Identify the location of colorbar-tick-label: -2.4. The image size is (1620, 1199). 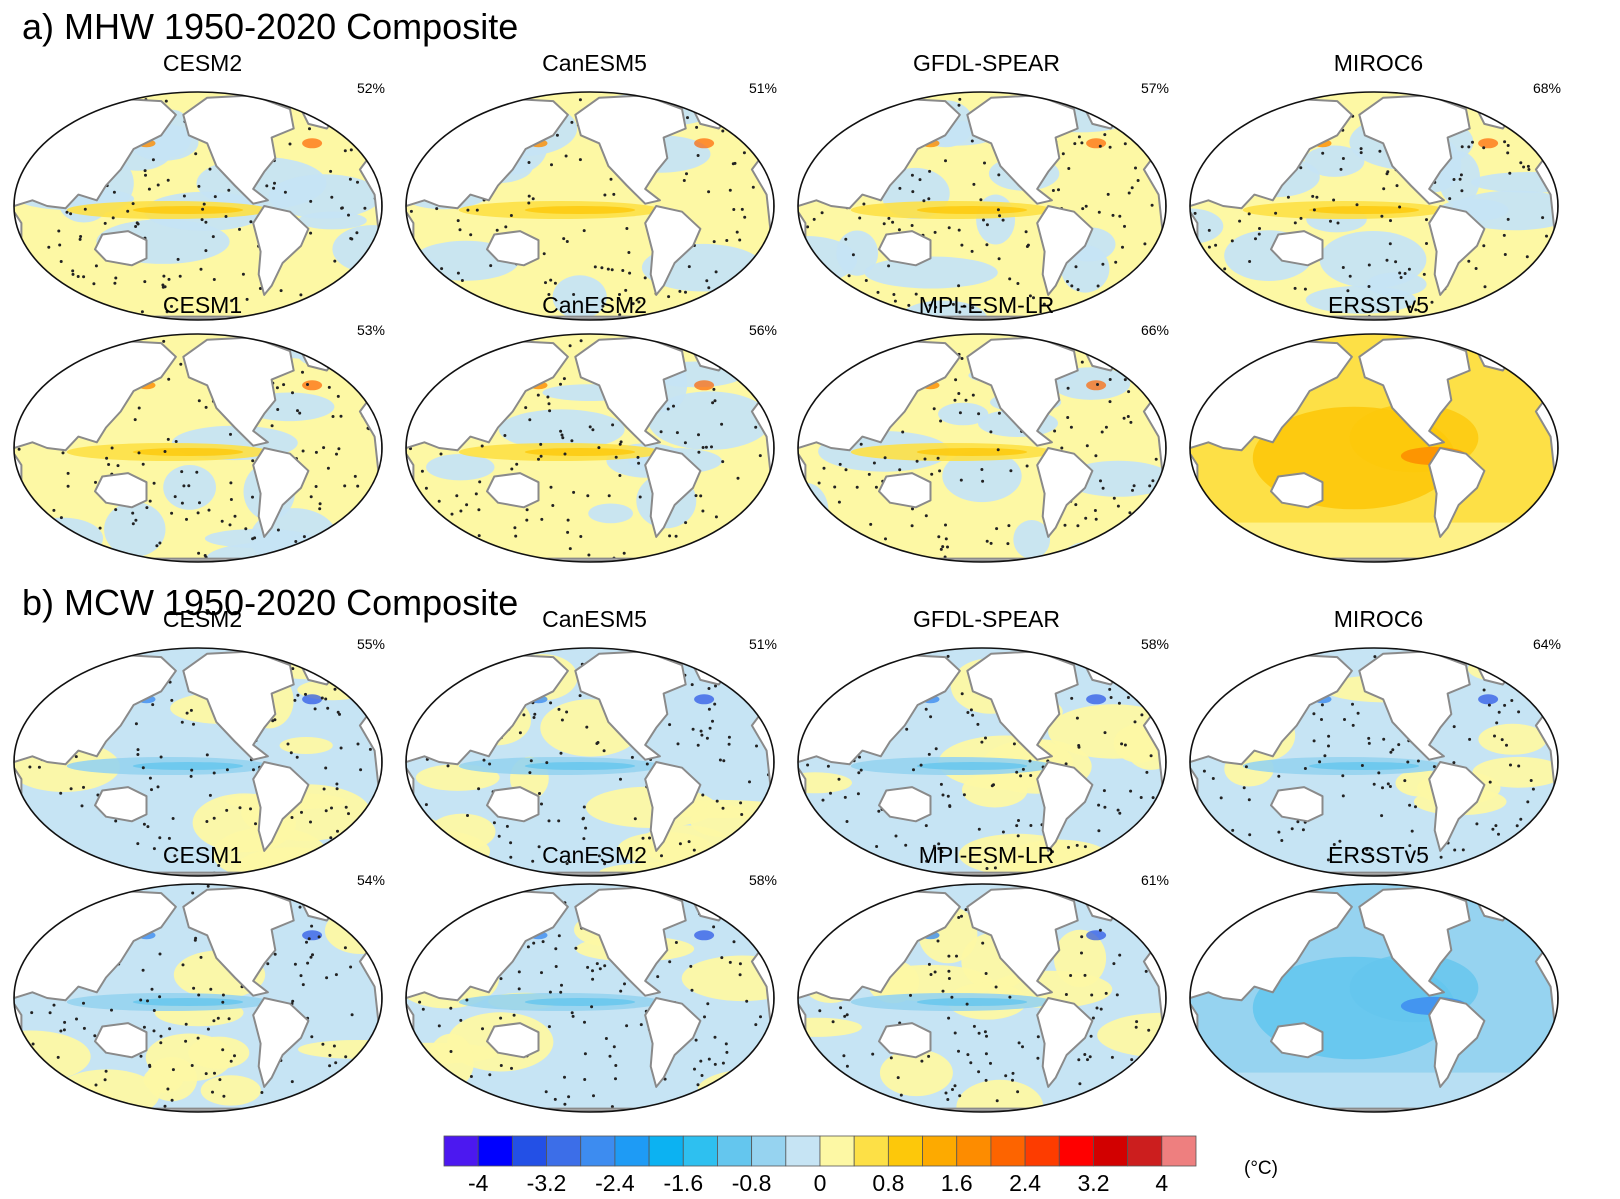
(615, 1183).